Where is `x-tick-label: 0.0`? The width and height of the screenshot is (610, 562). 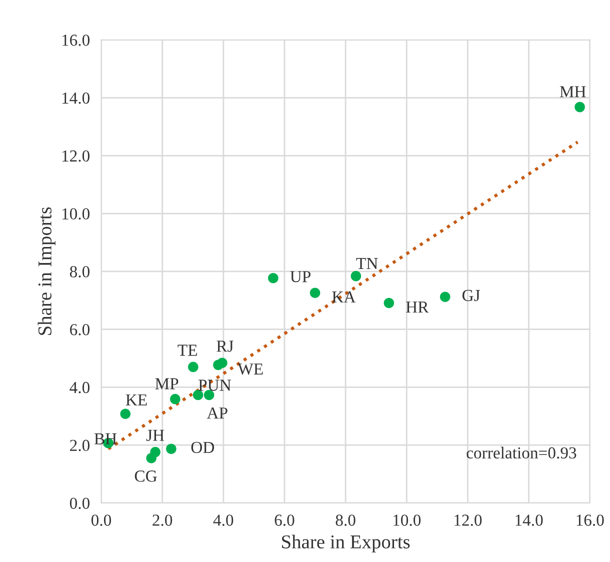 x-tick-label: 0.0 is located at coordinates (101, 520).